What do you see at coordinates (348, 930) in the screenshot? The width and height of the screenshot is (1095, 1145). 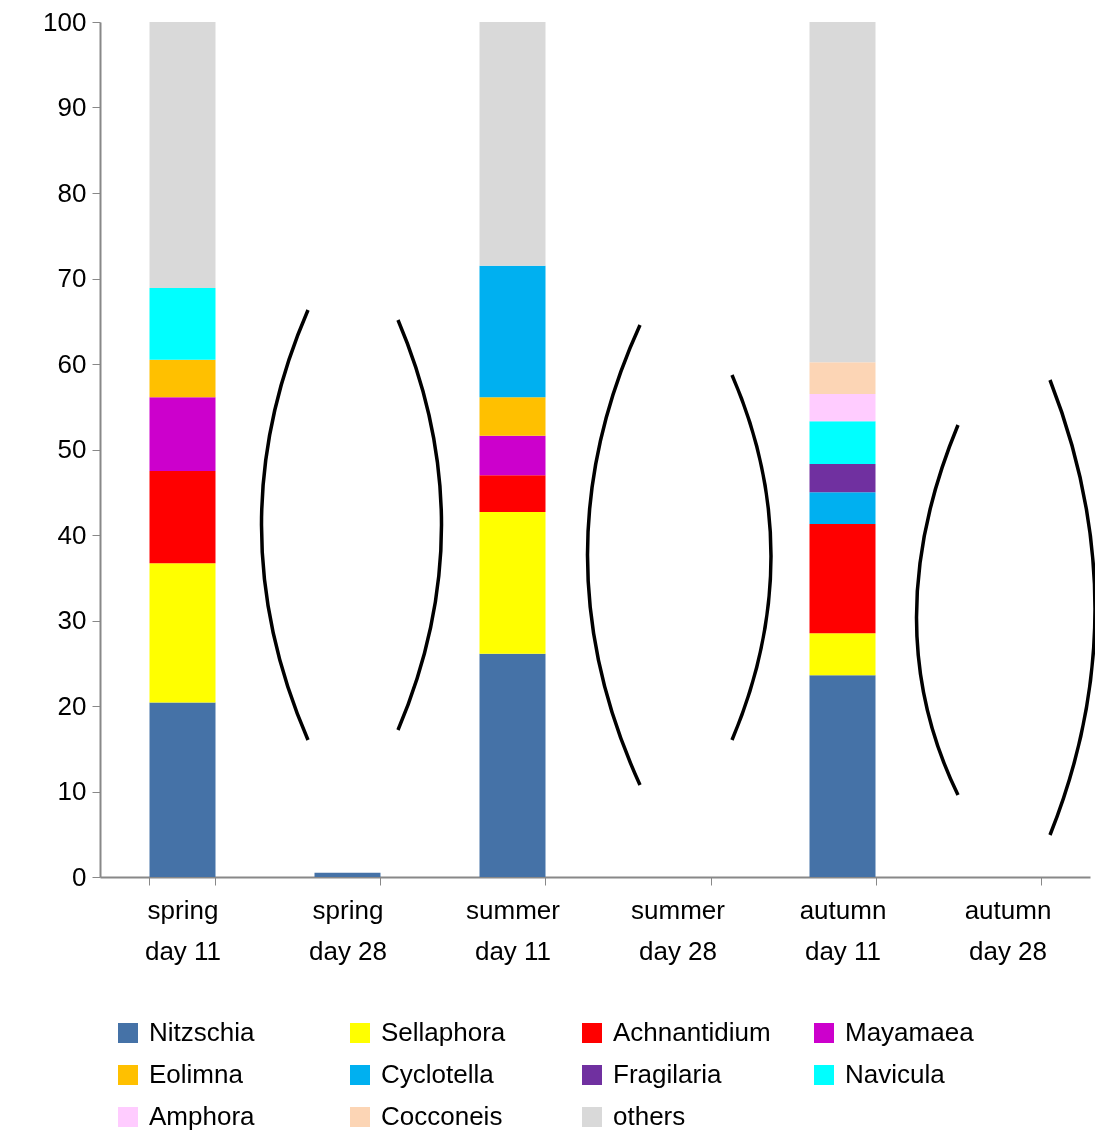 I see `x-tick-label: spring day 28` at bounding box center [348, 930].